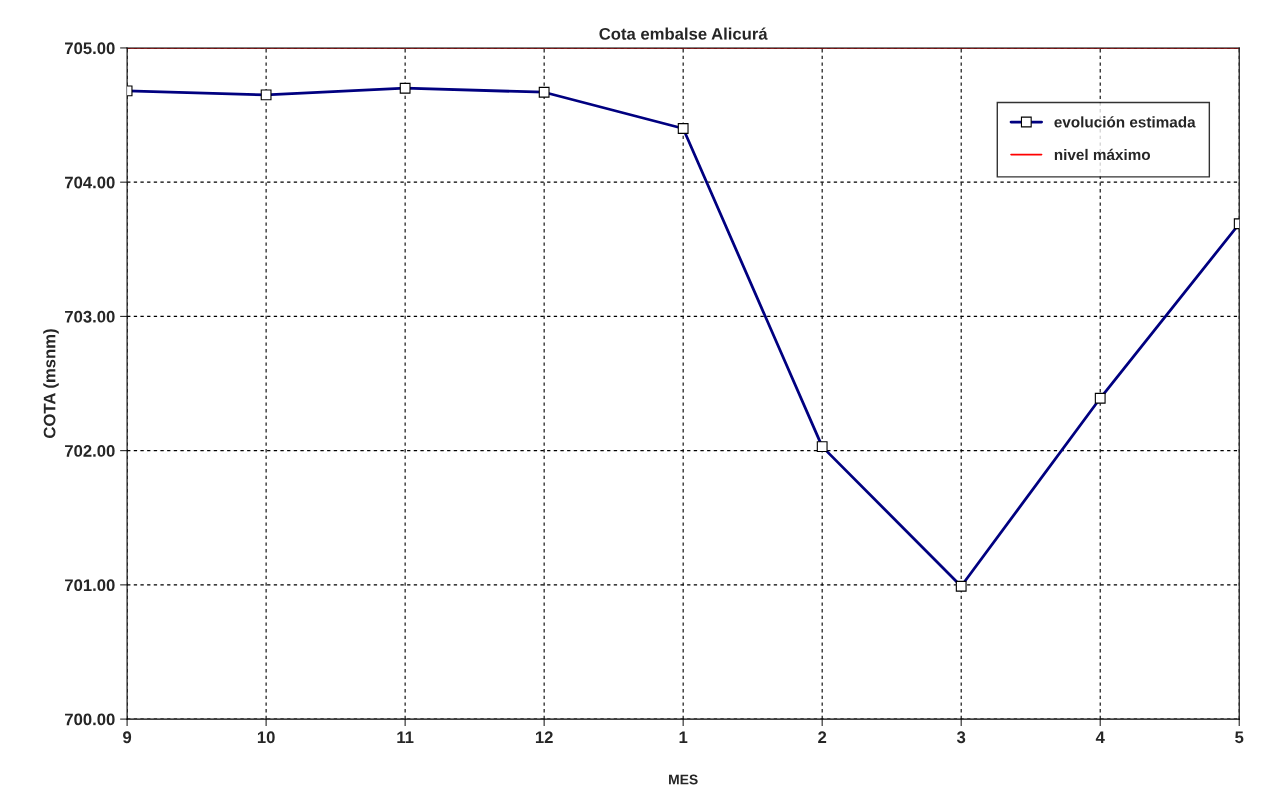 The width and height of the screenshot is (1271, 799). What do you see at coordinates (1100, 737) in the screenshot?
I see `x-tick-label: 4` at bounding box center [1100, 737].